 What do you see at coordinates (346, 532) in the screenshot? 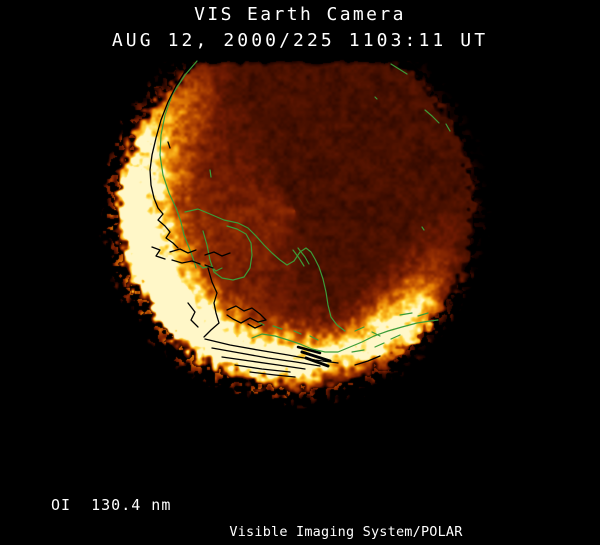
I see `credit-line-1: Visible Imaging System/POLAR` at bounding box center [346, 532].